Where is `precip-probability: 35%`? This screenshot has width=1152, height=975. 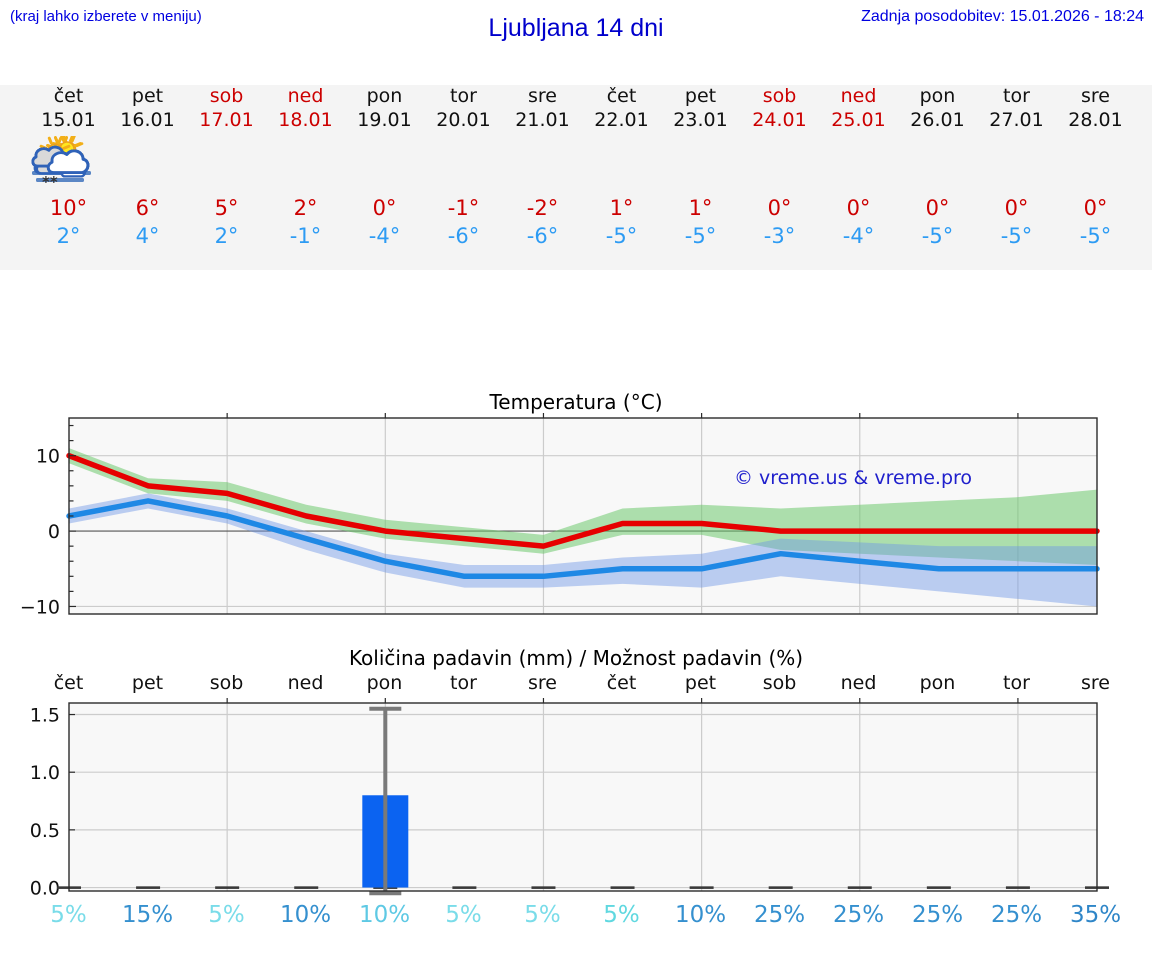
precip-probability: 35% is located at coordinates (1095, 915).